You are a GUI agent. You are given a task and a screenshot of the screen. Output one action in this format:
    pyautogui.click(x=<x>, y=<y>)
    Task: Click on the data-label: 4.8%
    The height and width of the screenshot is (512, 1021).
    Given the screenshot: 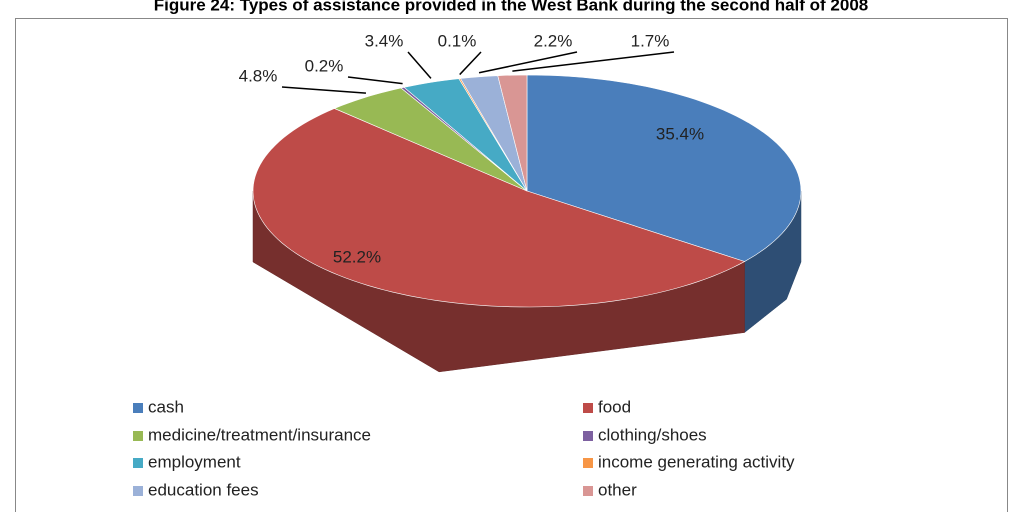 What is the action you would take?
    pyautogui.click(x=258, y=75)
    